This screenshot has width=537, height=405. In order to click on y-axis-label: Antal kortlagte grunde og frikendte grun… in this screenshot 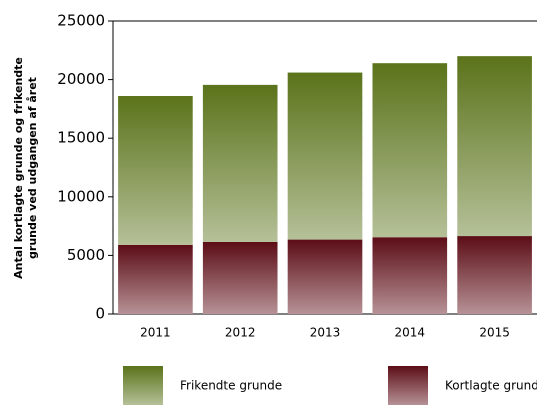, I will do `click(25, 168)`.